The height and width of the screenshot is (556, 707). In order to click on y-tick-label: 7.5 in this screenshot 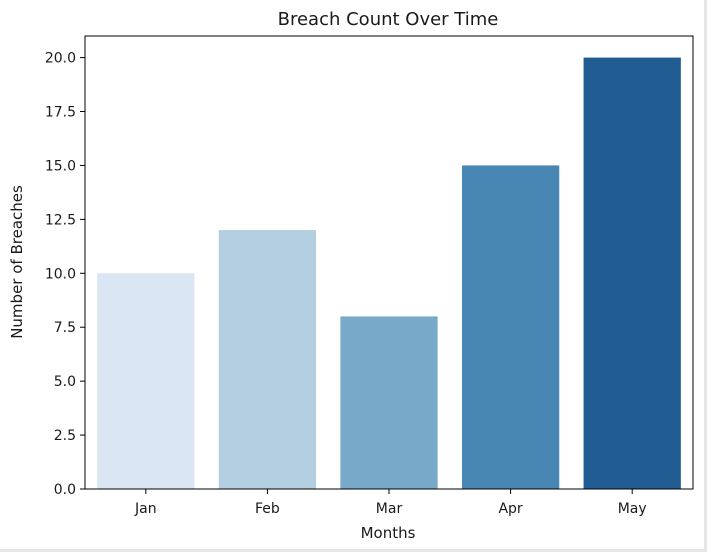, I will do `click(65, 328)`.